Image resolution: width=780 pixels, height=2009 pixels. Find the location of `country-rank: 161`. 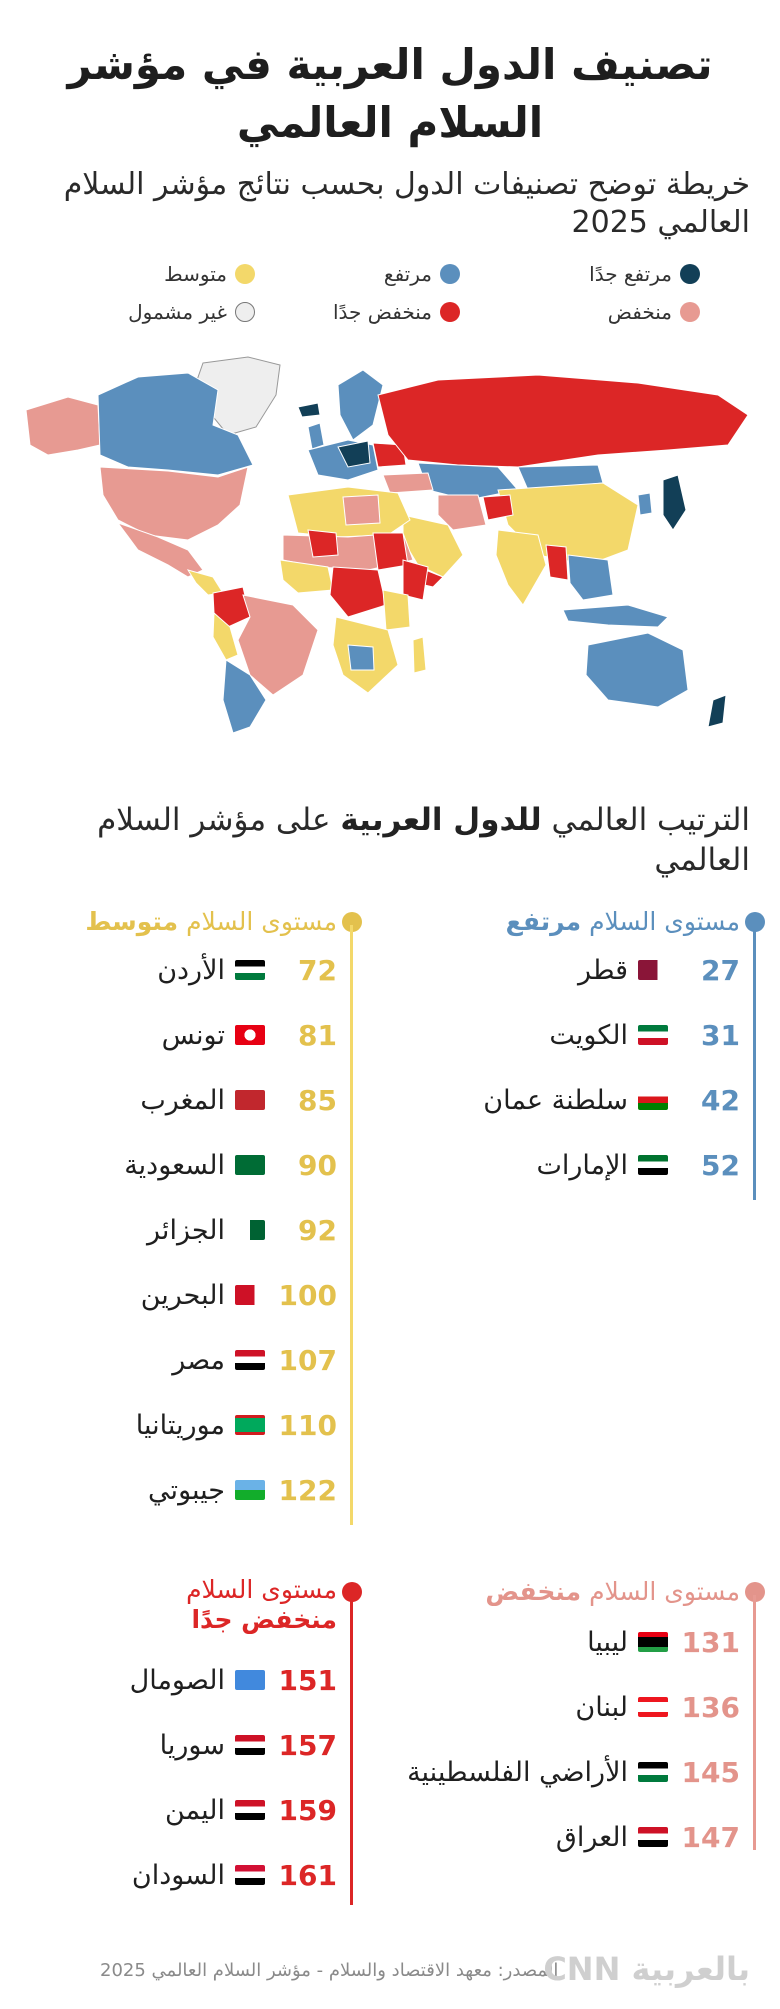

country-rank: 161 is located at coordinates (307, 1875).